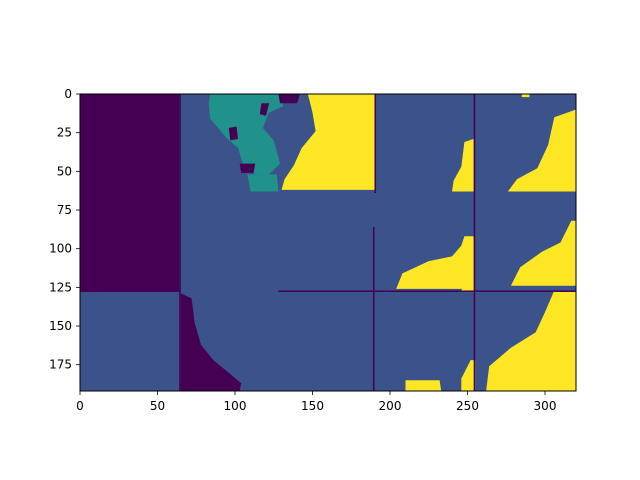  What do you see at coordinates (64, 210) in the screenshot?
I see `y-tick-label: 75` at bounding box center [64, 210].